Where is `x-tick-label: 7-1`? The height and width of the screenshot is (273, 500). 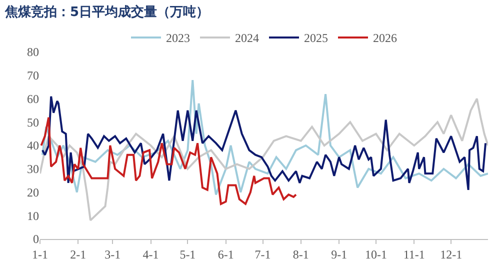
x-tick-label: 7-1 is located at coordinates (262, 254).